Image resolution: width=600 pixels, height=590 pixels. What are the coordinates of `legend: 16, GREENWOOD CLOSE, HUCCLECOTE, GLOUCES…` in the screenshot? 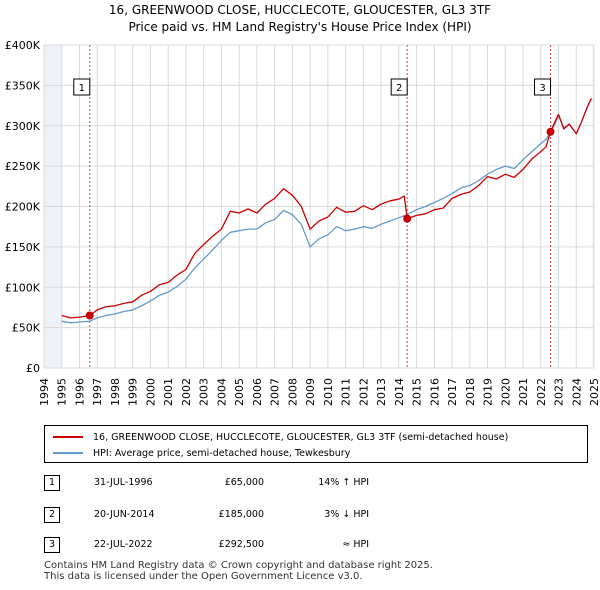 It's located at (316, 444).